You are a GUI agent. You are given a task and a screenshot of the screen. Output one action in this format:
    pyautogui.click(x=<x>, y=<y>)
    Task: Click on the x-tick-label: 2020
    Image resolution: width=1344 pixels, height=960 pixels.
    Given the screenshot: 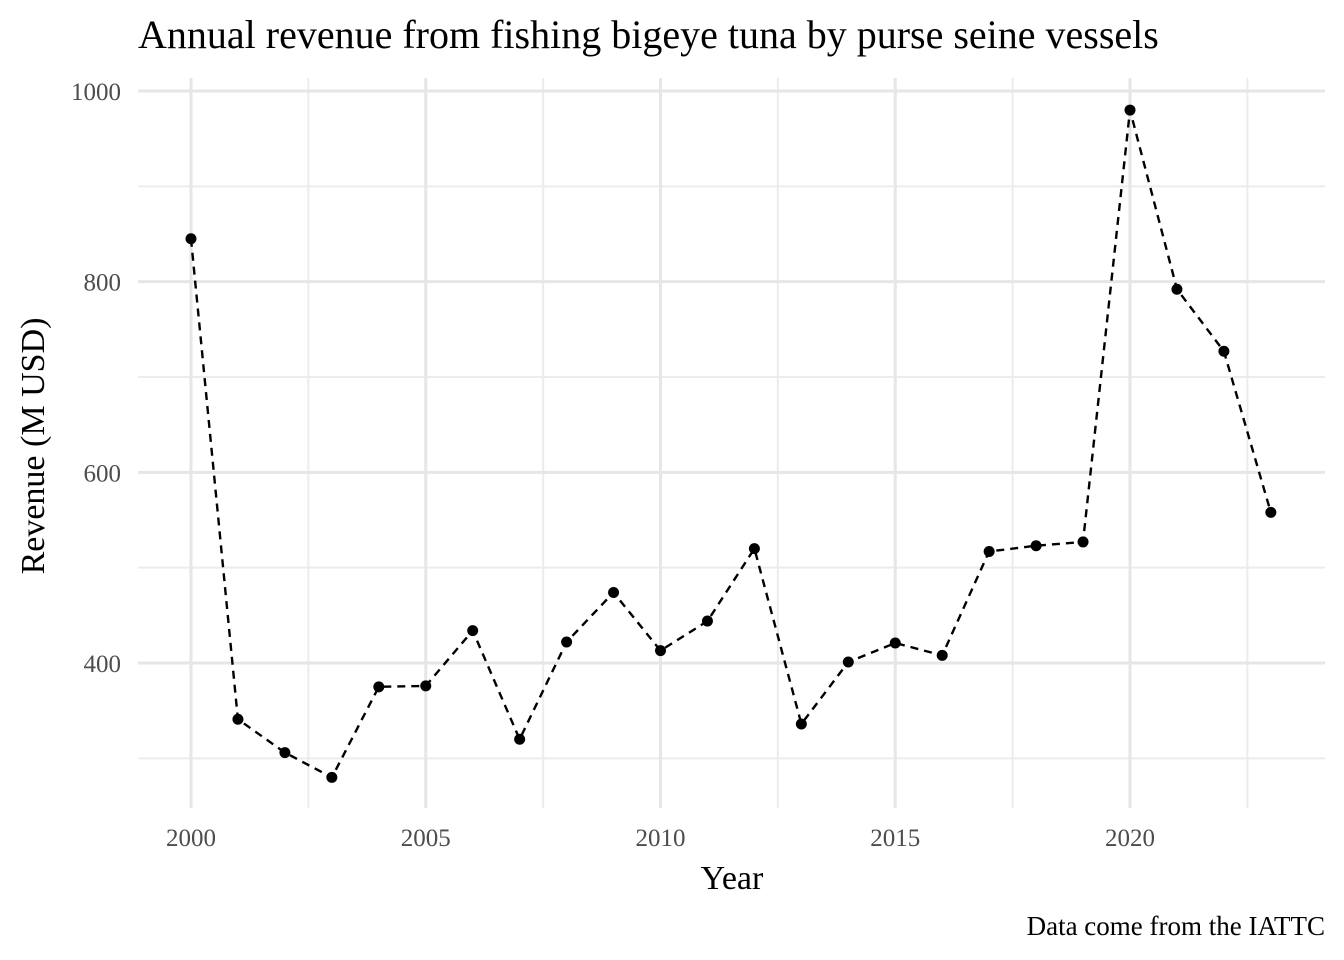 What is the action you would take?
    pyautogui.click(x=1130, y=838)
    